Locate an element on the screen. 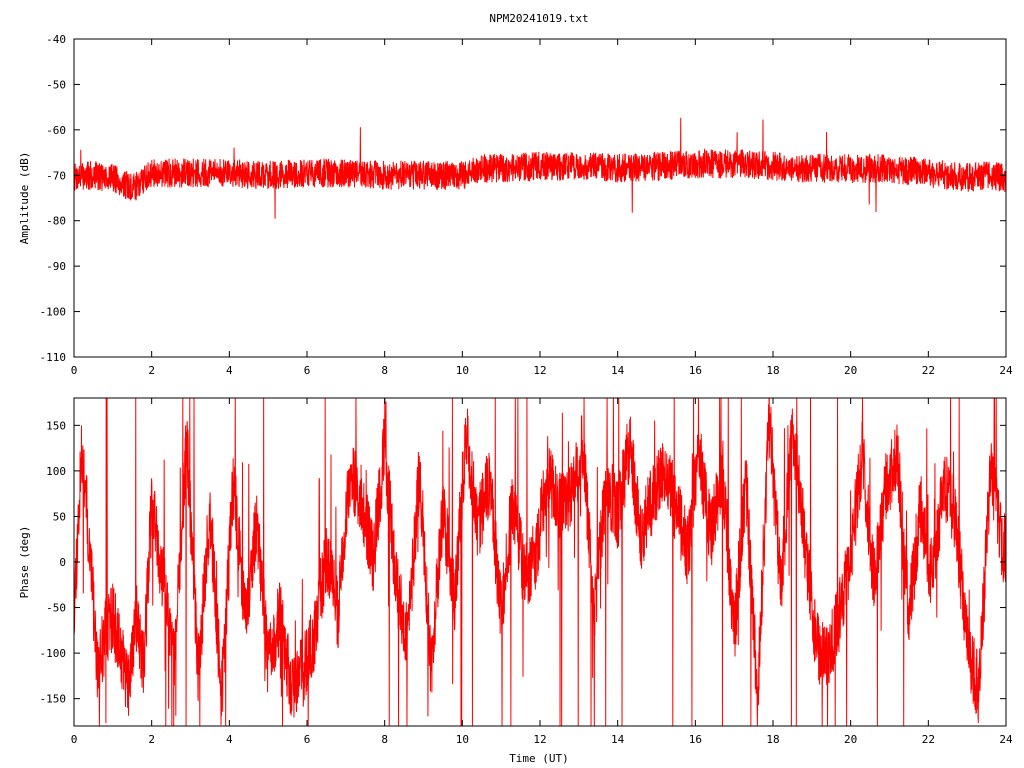 This screenshot has width=1024, height=768. series-line is located at coordinates (540, 168).